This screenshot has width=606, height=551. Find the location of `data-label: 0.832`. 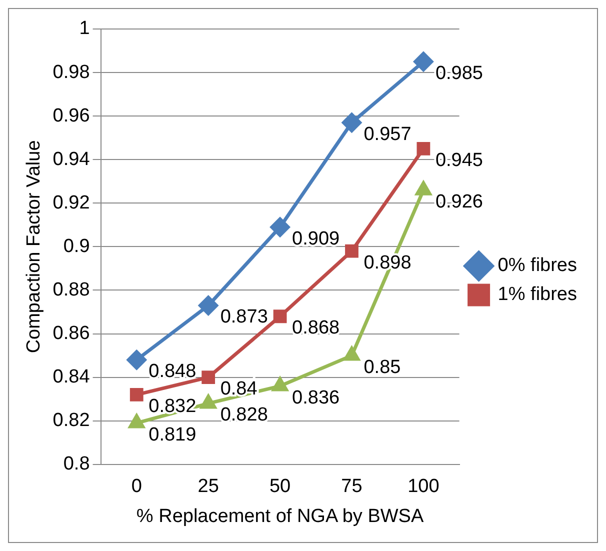

data-label: 0.832 is located at coordinates (172, 406).